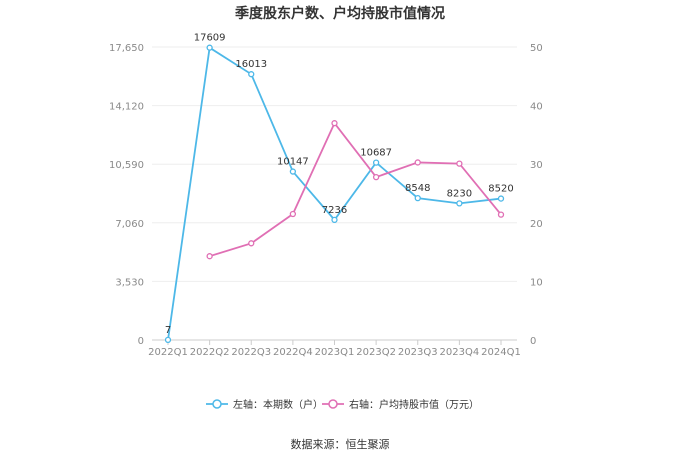  Describe the element at coordinates (278, 404) in the screenshot. I see `legend-label: 左轴：本期数（户）` at that location.